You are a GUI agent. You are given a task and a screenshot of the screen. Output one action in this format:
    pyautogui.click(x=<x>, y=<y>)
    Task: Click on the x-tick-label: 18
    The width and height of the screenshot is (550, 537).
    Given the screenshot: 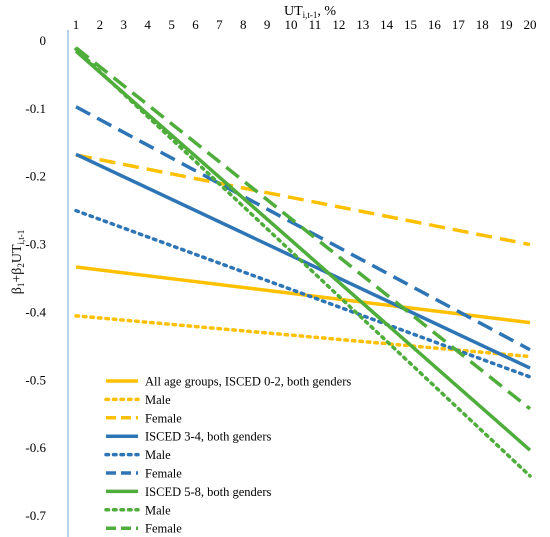 What is the action you would take?
    pyautogui.click(x=482, y=24)
    